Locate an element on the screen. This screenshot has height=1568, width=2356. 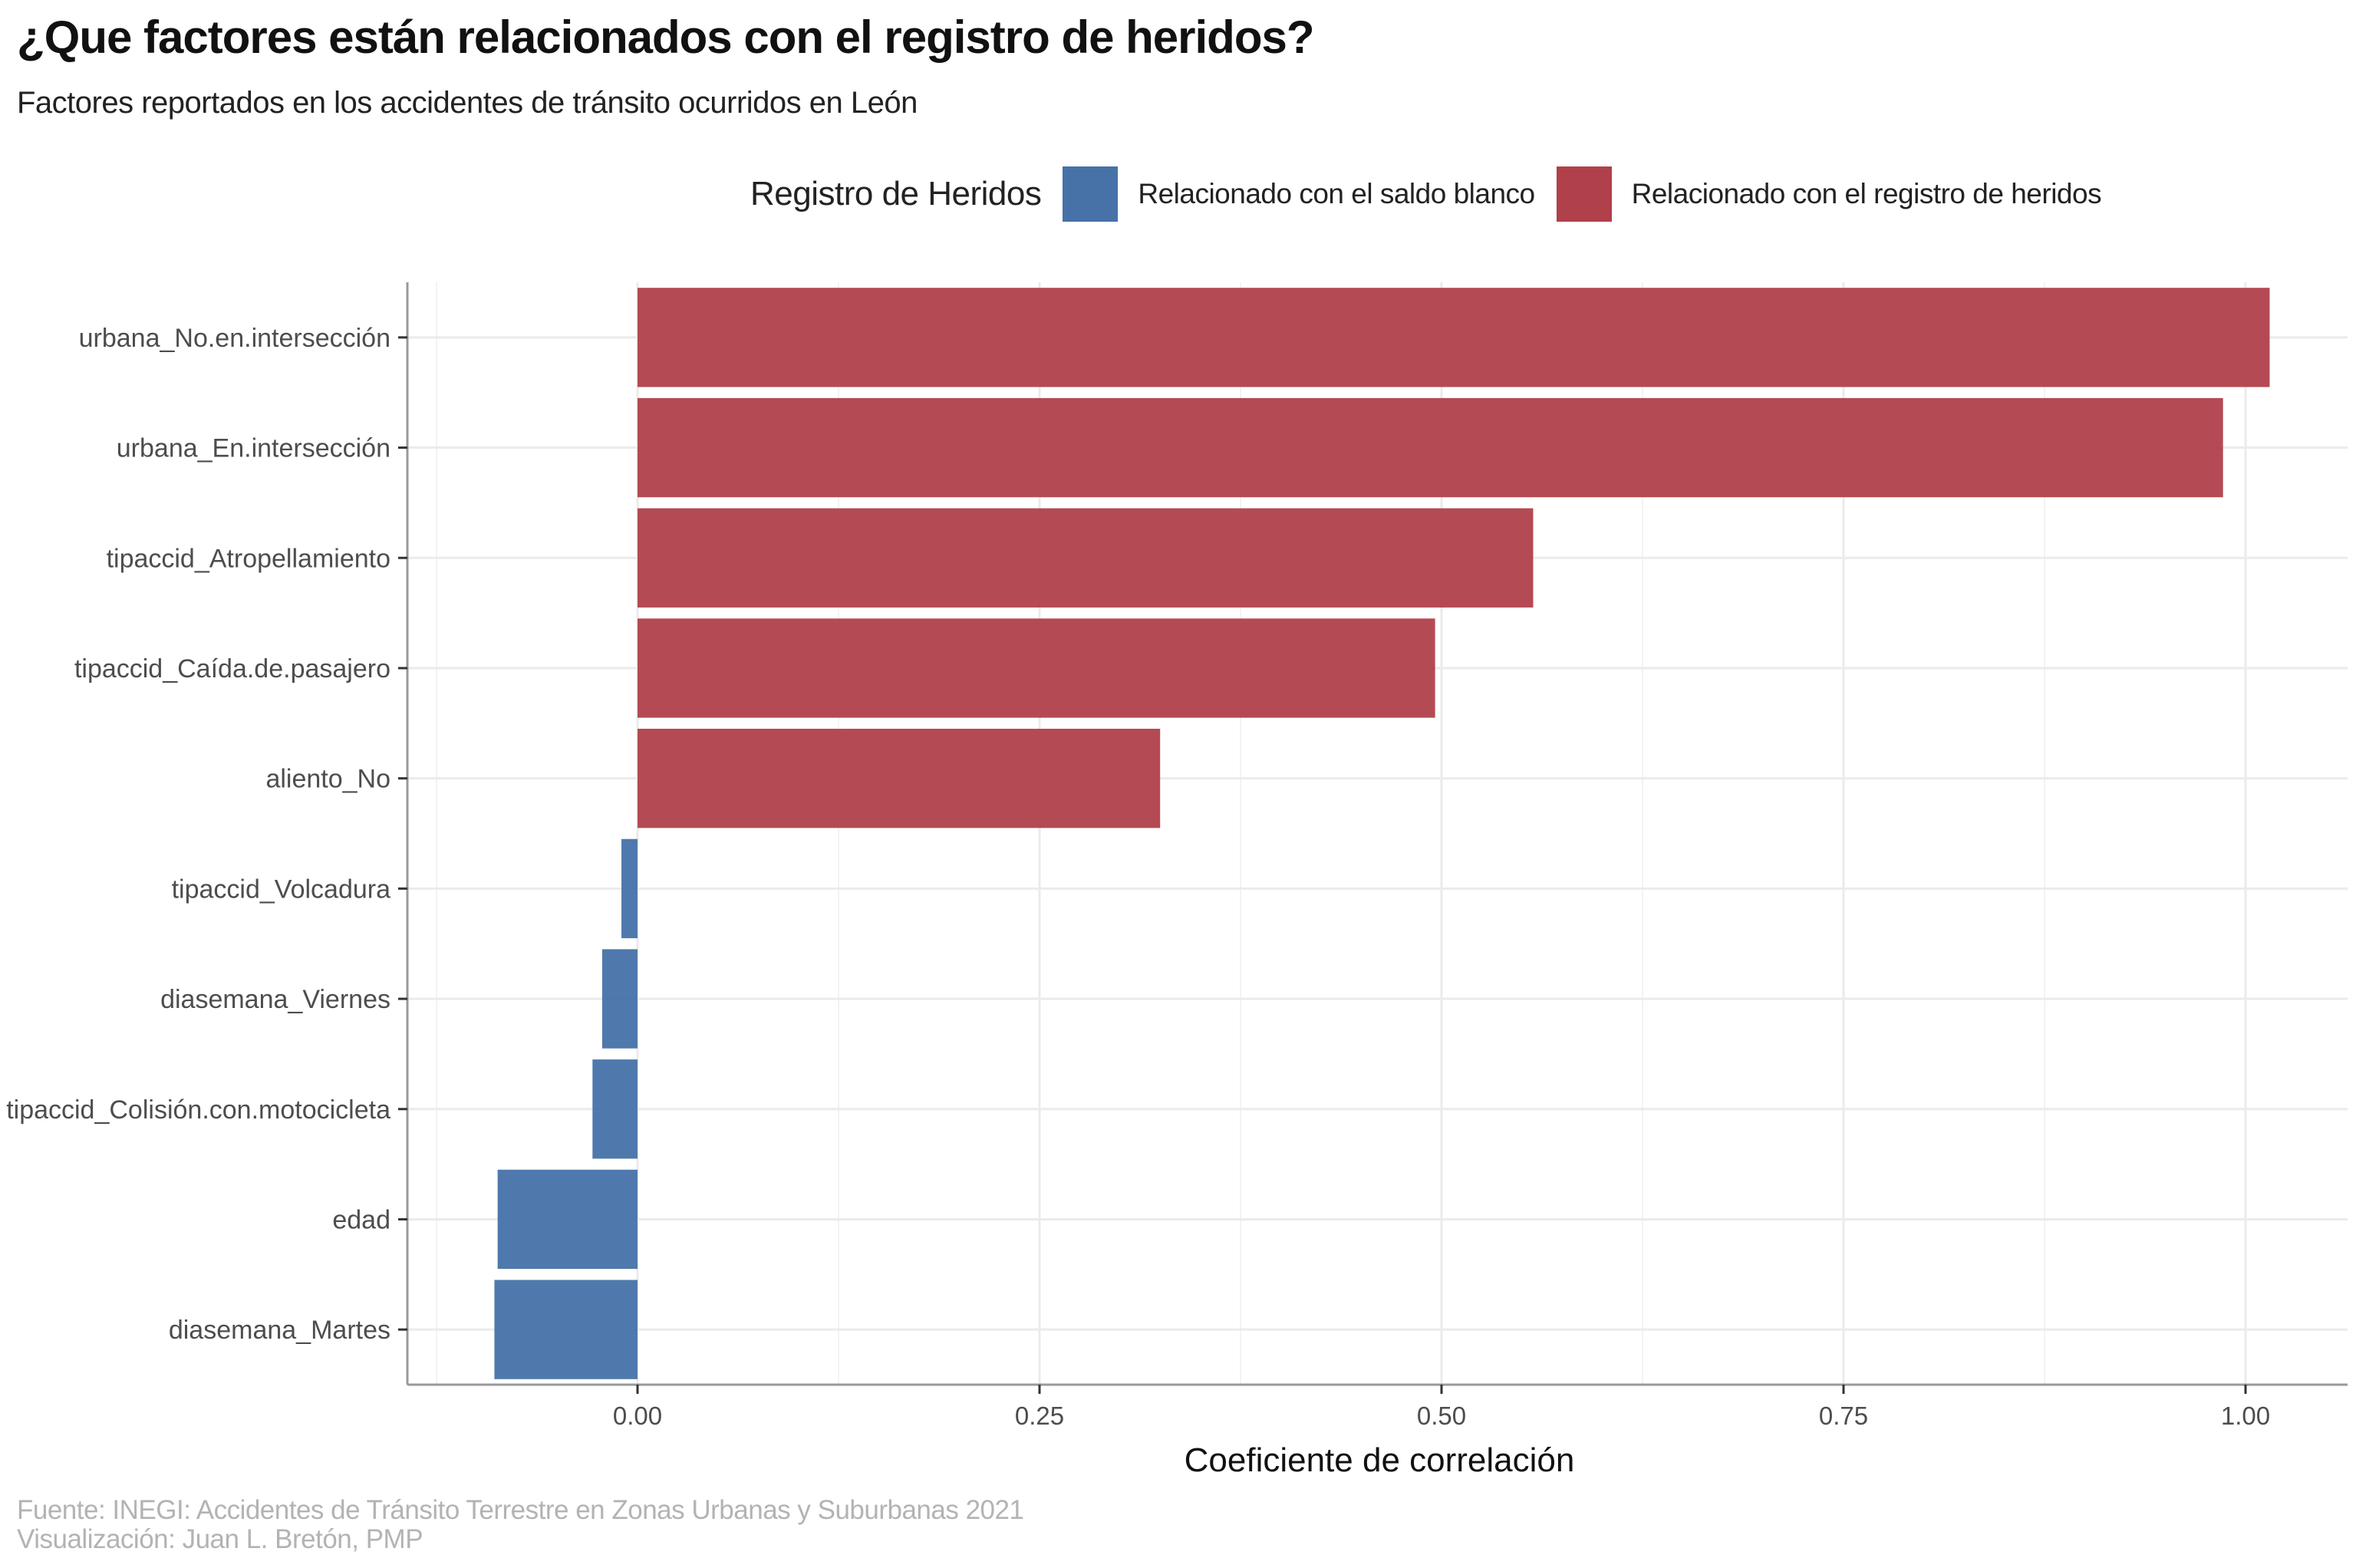
y-tick-label: diasemana_Martes is located at coordinates (279, 1330).